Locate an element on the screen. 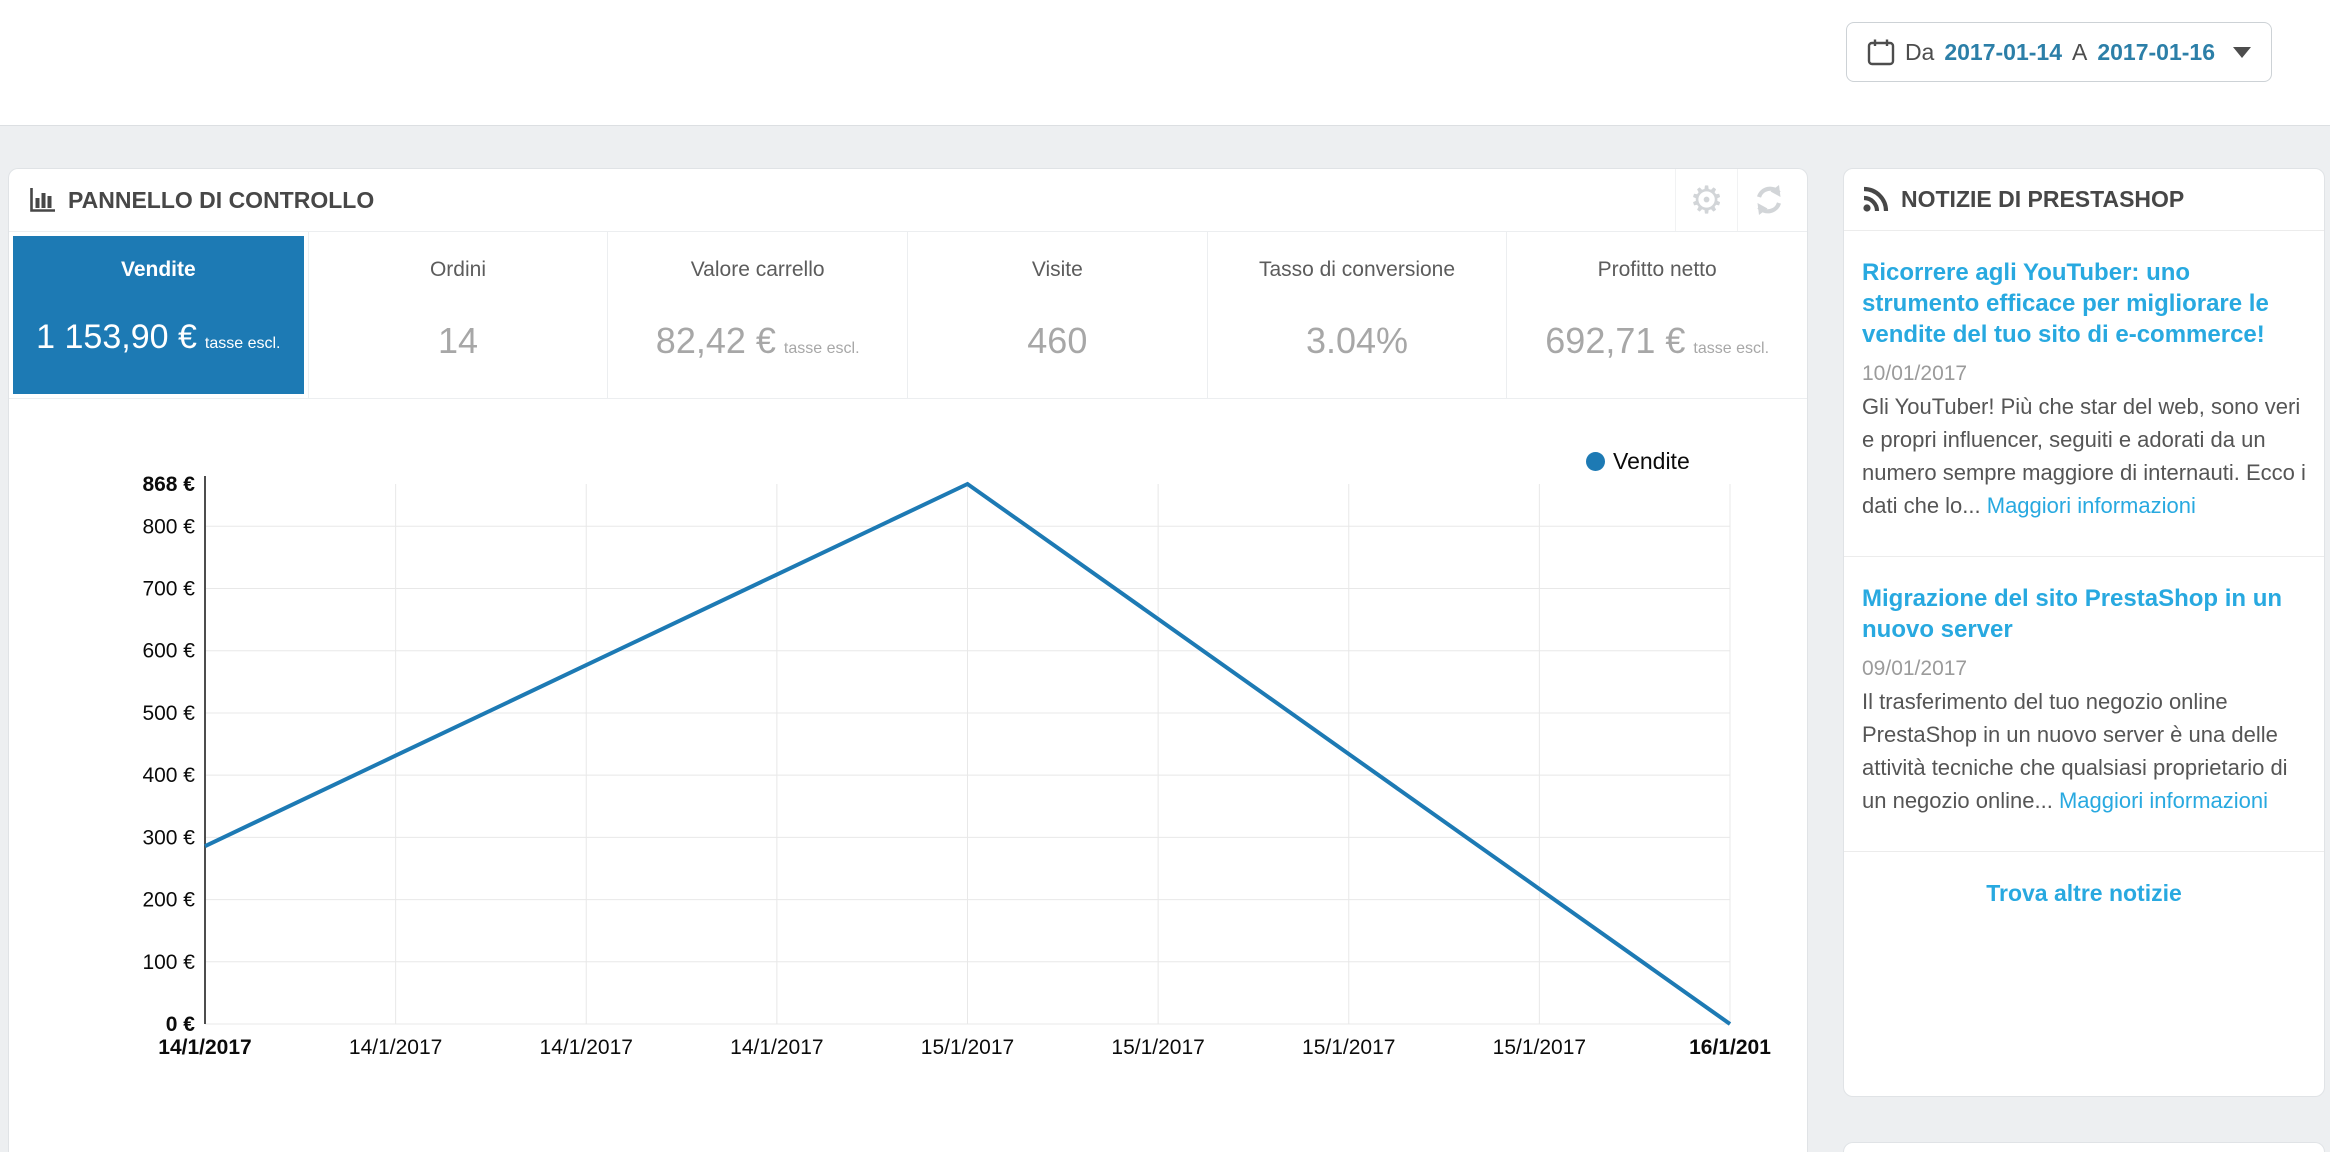 This screenshot has width=2330, height=1152. news-panel-title: NOTIZIE DI PRESTASHOP is located at coordinates (2043, 199).